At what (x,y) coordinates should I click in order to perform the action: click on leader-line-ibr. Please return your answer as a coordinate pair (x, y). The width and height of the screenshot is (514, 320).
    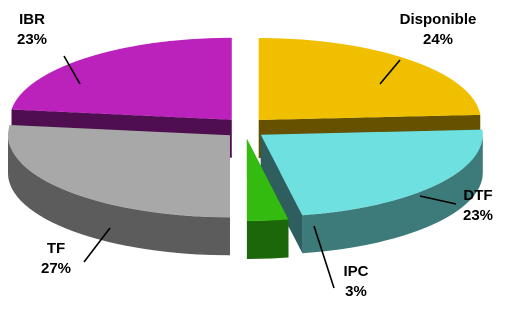
    Looking at the image, I should click on (72, 70).